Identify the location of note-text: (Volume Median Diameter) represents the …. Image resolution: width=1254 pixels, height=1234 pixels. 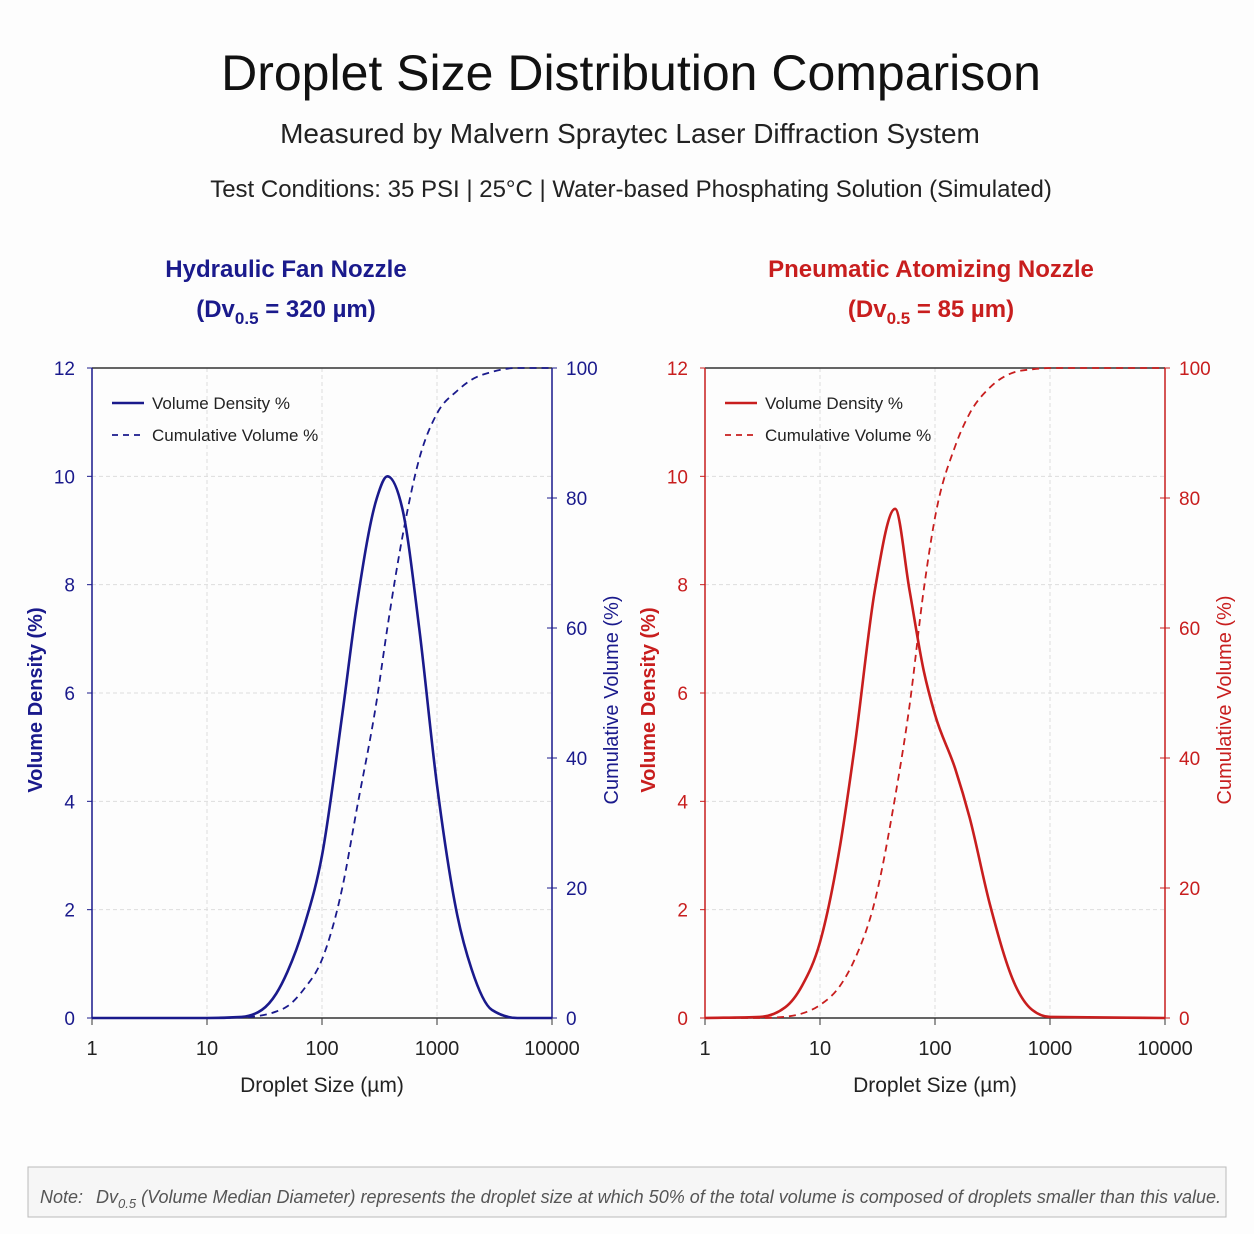
(678, 1197).